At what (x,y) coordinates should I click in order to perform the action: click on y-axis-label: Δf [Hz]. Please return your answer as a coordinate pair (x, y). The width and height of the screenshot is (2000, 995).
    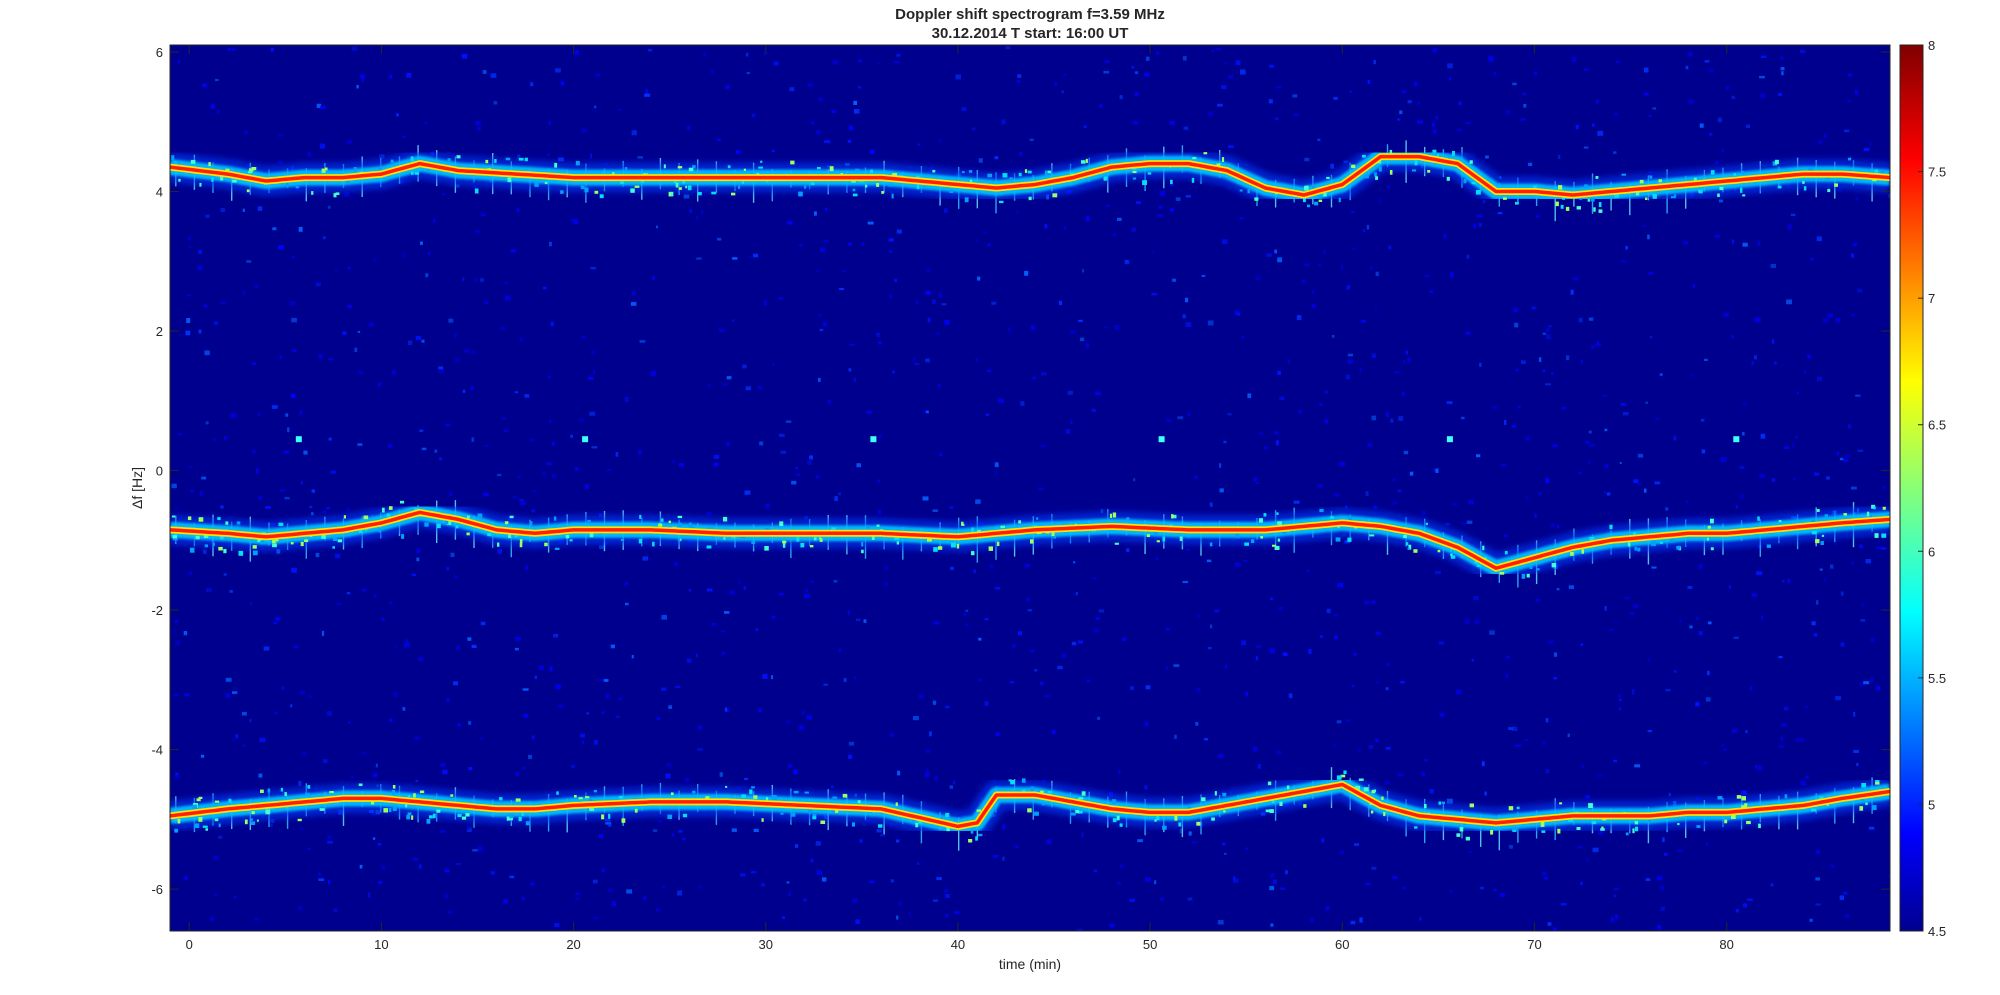
    Looking at the image, I should click on (137, 488).